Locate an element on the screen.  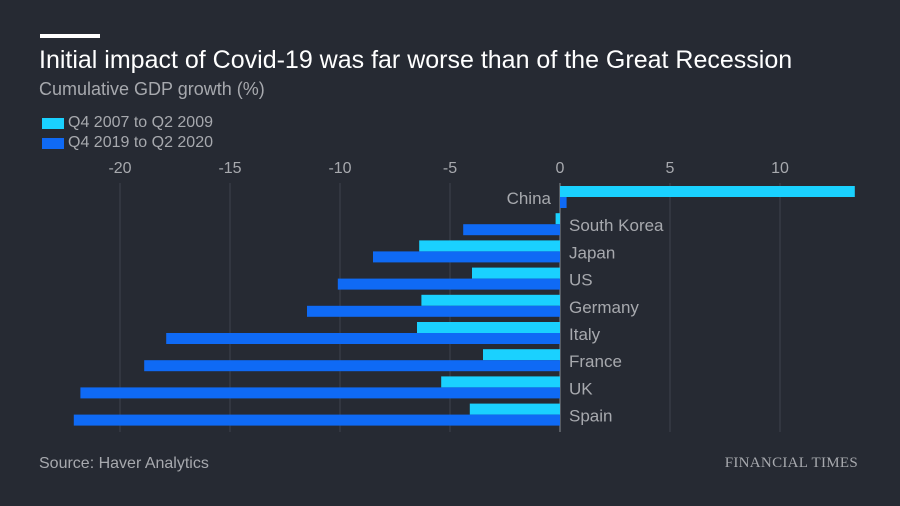
bar-series-2-italy is located at coordinates (363, 338).